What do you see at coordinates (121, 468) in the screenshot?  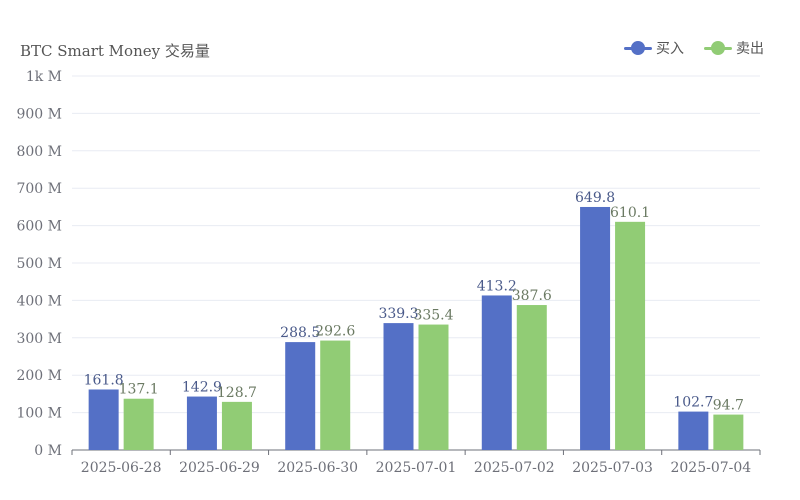 I see `x-tick-label: 2025-06-28` at bounding box center [121, 468].